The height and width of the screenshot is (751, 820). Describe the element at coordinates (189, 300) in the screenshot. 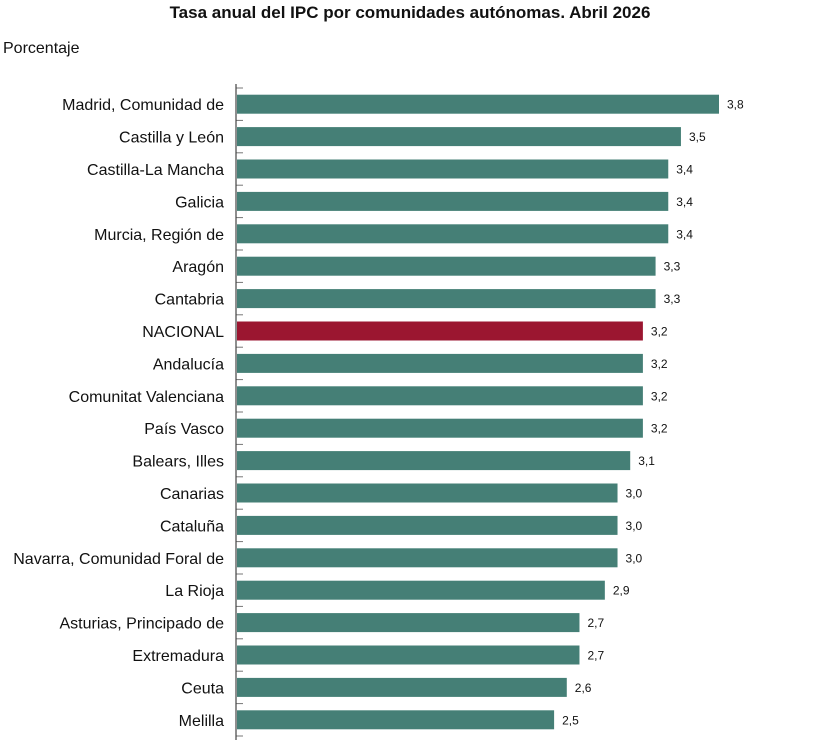

I see `category-label: Cantabria` at that location.